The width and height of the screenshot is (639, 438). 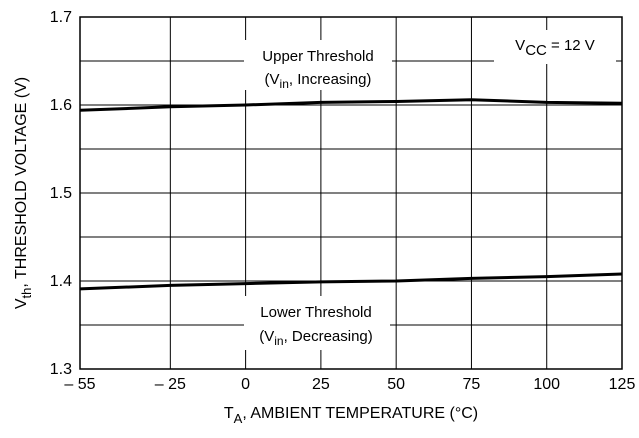 What do you see at coordinates (317, 56) in the screenshot?
I see `upper-threshold-note-line1: Upper Threshold` at bounding box center [317, 56].